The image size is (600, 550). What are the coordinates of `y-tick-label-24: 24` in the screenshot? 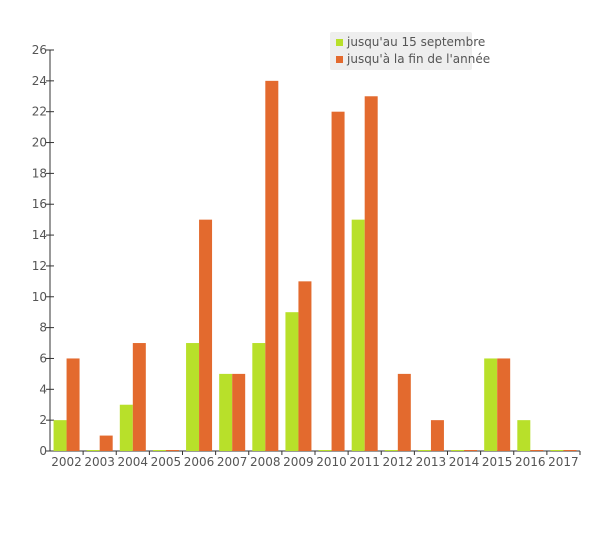 It's located at (39, 81).